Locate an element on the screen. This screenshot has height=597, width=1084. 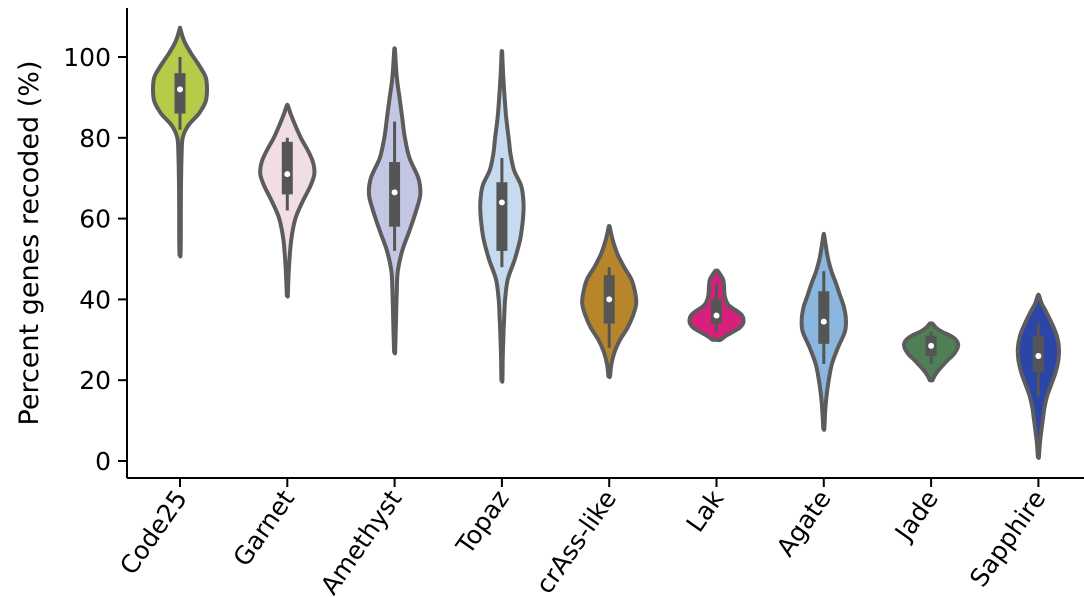
x-tick-label: crAss-like is located at coordinates (576, 541).